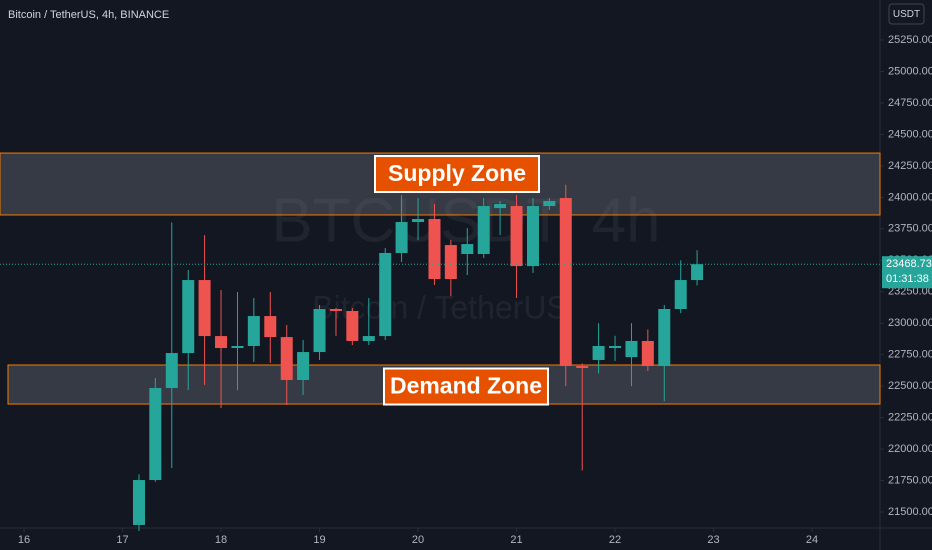 The image size is (932, 550). What do you see at coordinates (910, 386) in the screenshot?
I see `y-tick-label: 22500.00` at bounding box center [910, 386].